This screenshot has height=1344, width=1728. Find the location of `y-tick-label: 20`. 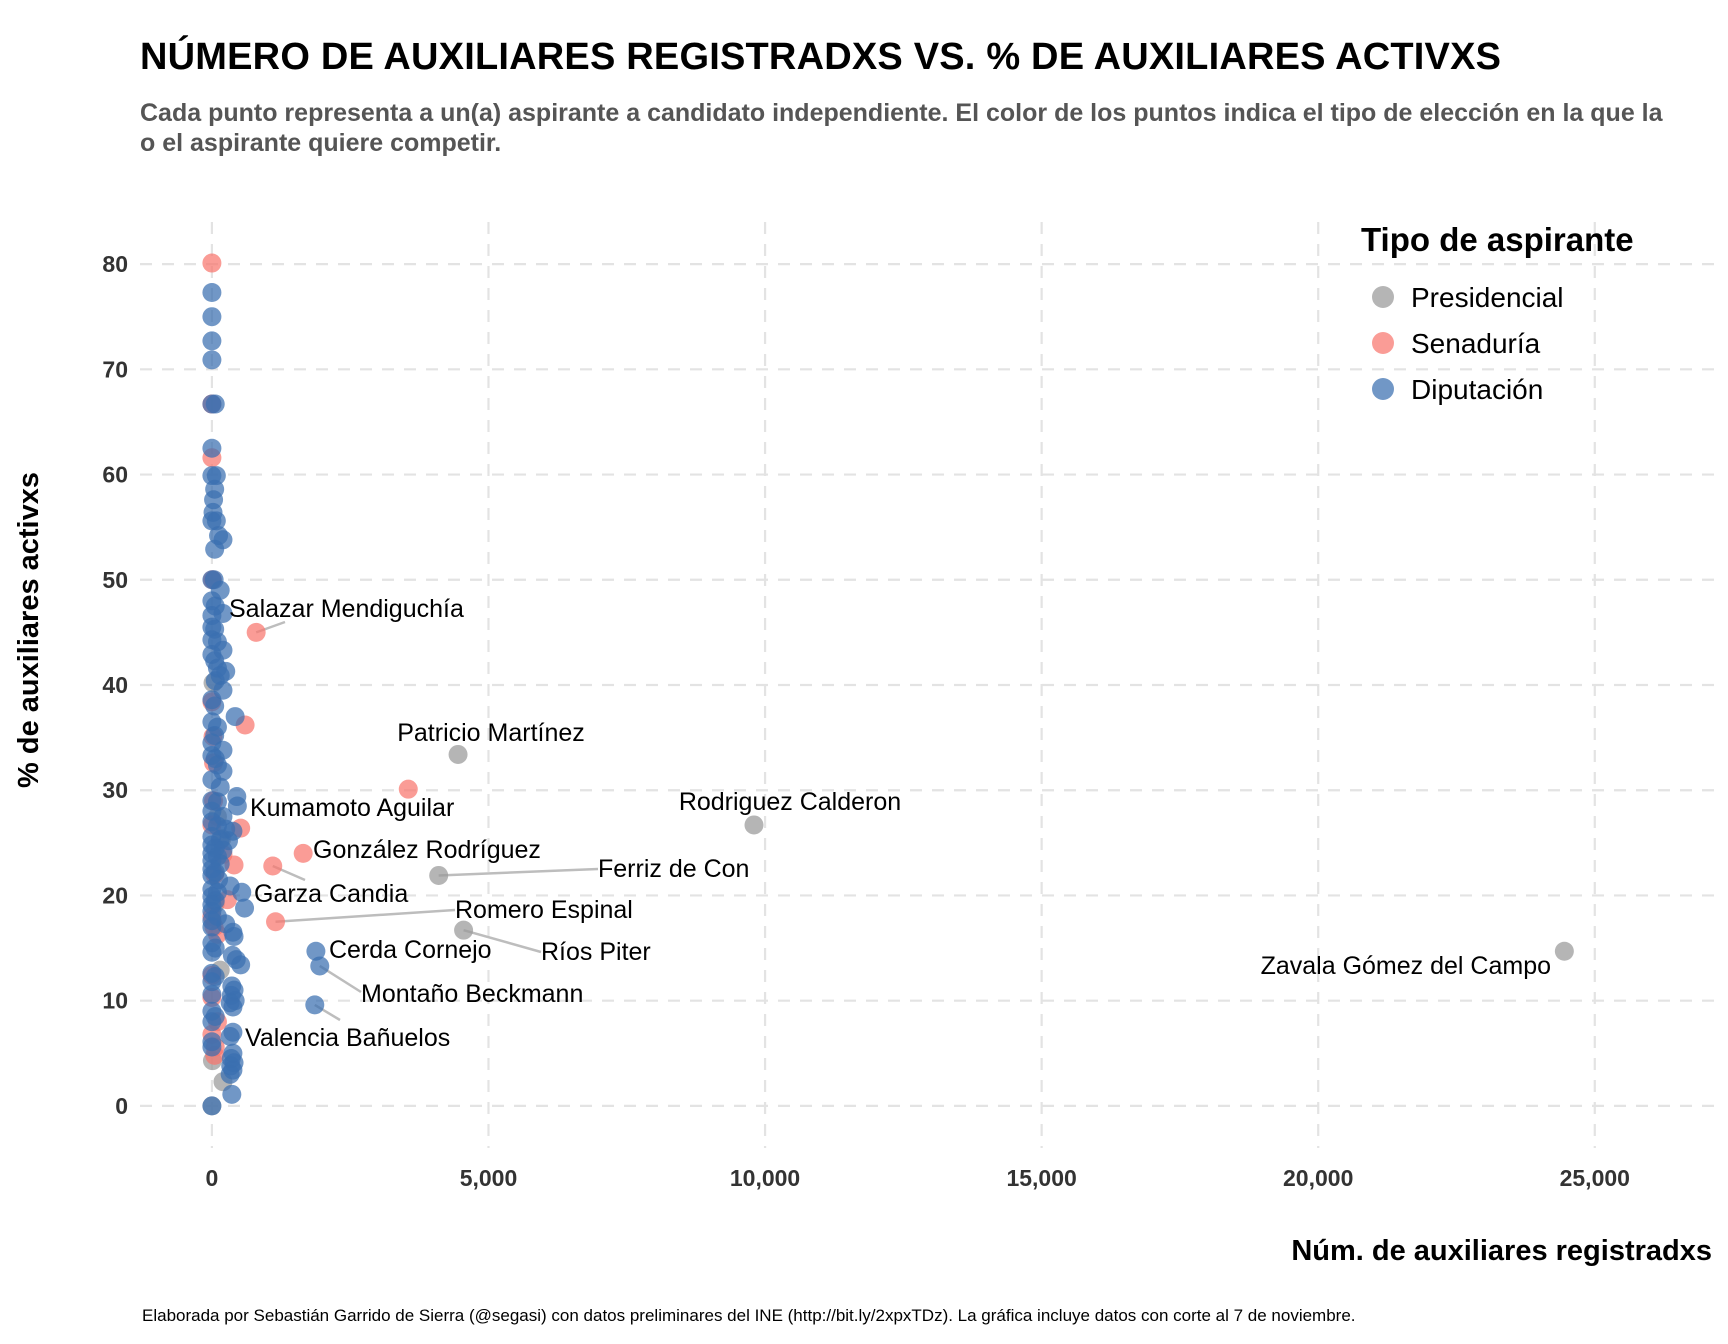

y-tick-label: 20 is located at coordinates (115, 895).